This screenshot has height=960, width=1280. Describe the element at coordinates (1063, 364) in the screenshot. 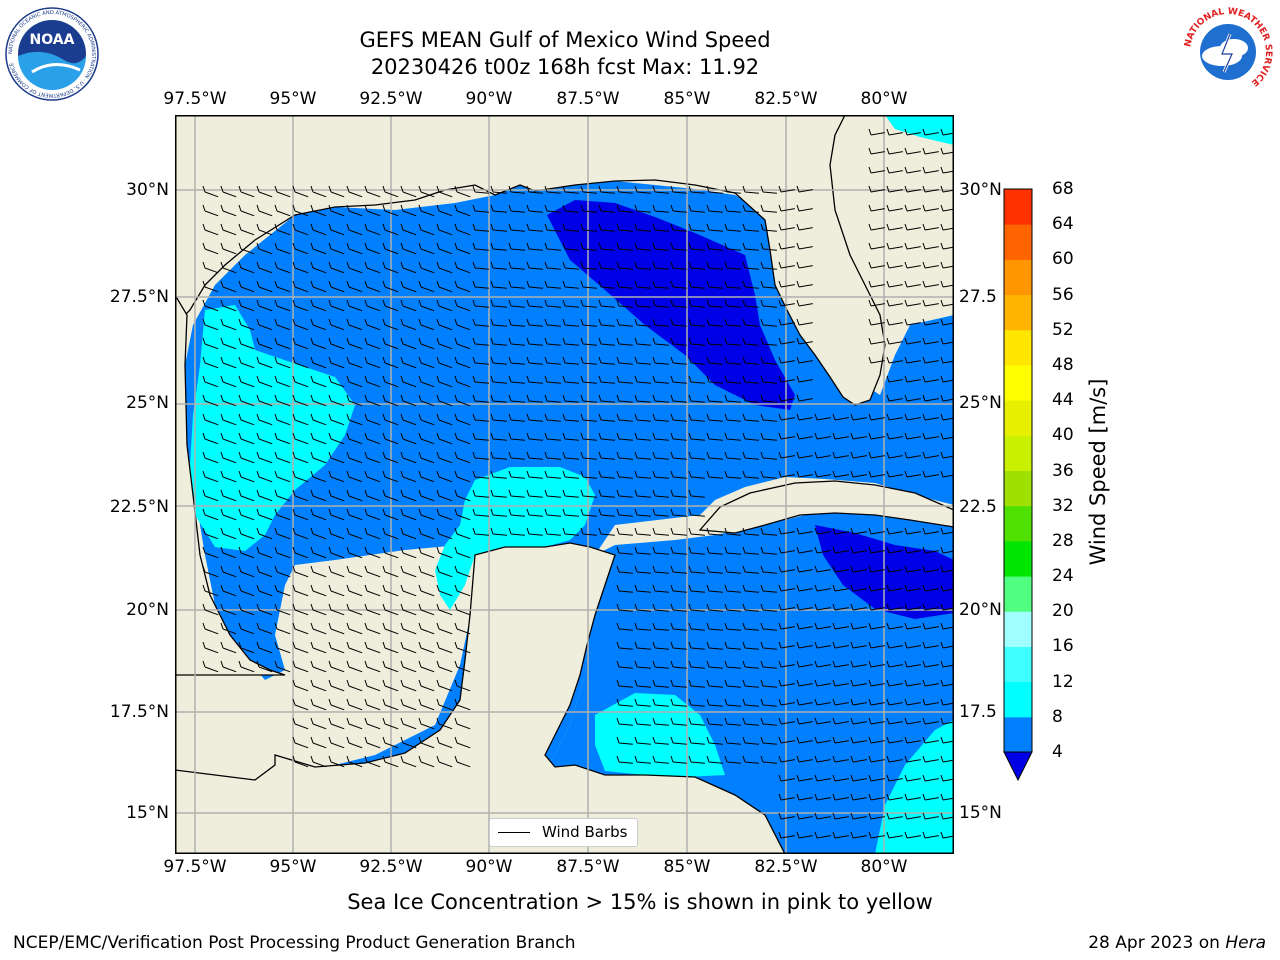

I see `colorbar-tick-label: 48` at that location.